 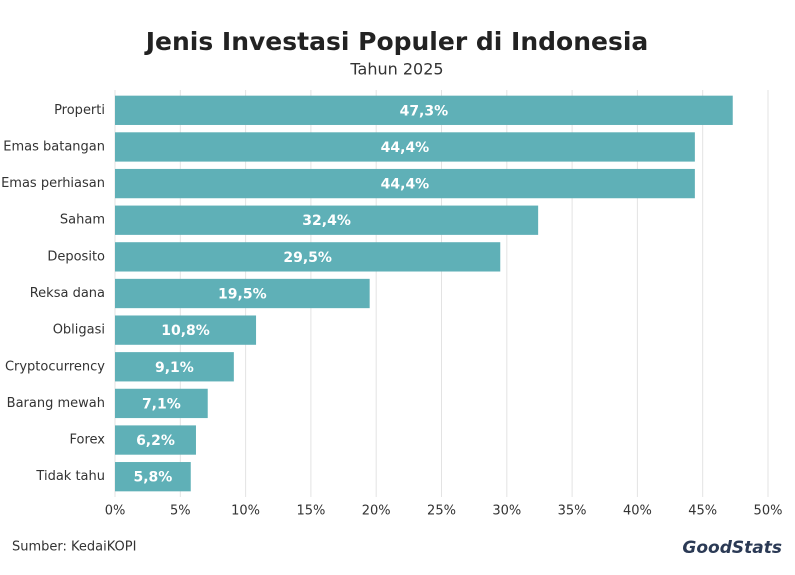 I want to click on x-tick-label: 50%, so click(x=768, y=511).